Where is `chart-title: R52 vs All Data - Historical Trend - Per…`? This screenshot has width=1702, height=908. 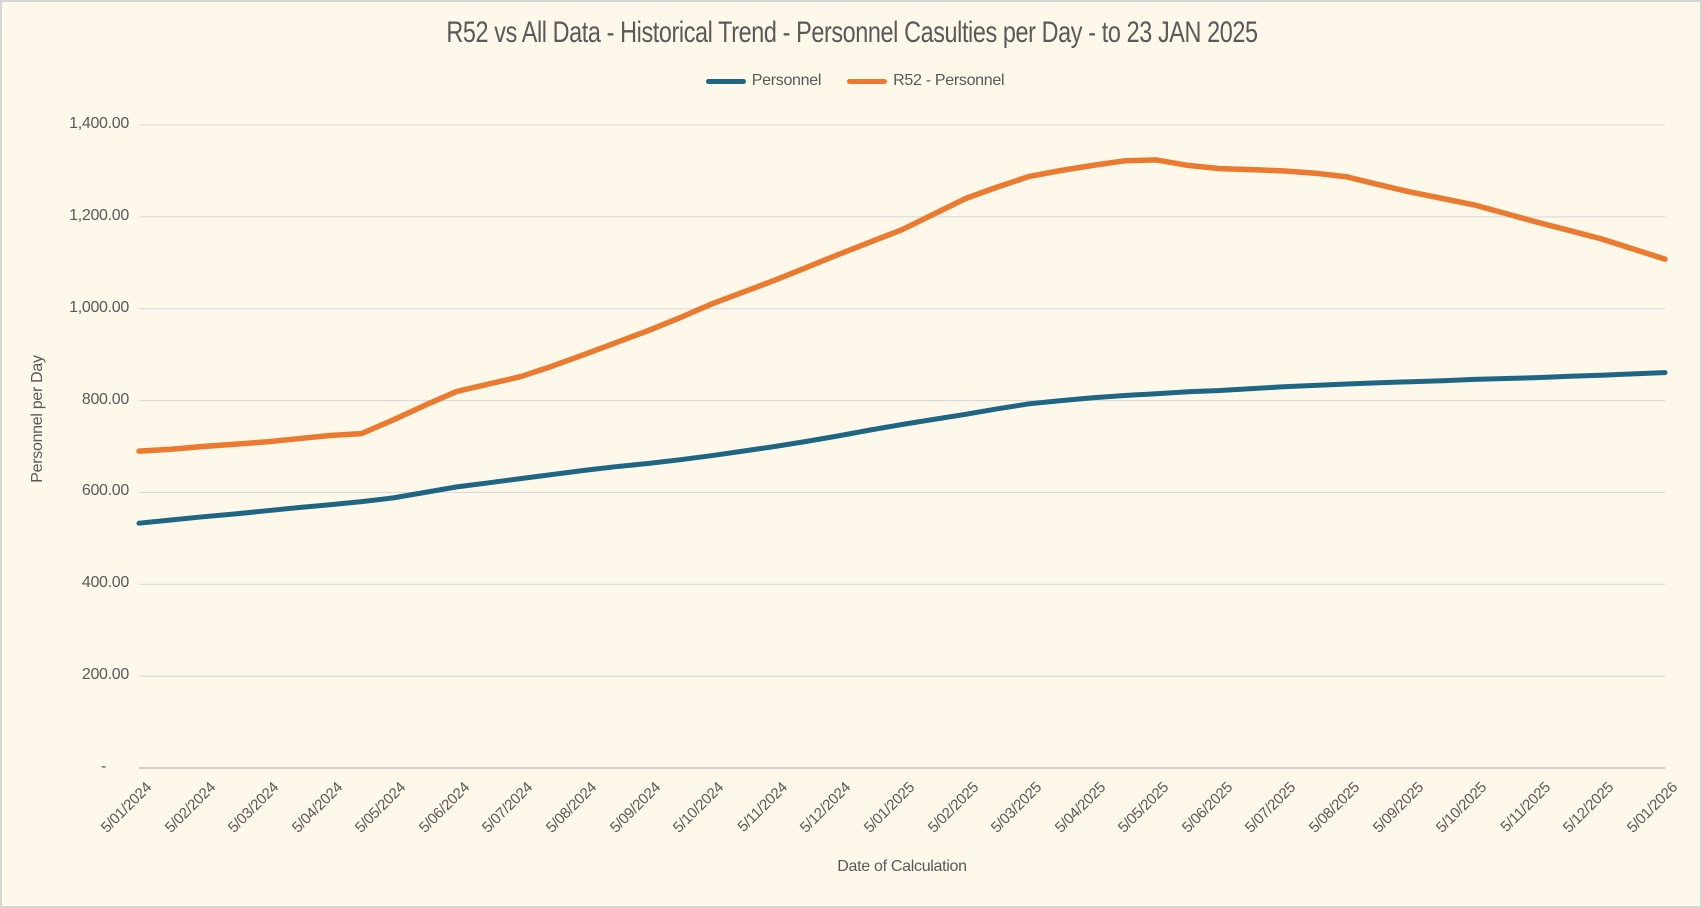 chart-title: R52 vs All Data - Historical Trend - Per… is located at coordinates (852, 32).